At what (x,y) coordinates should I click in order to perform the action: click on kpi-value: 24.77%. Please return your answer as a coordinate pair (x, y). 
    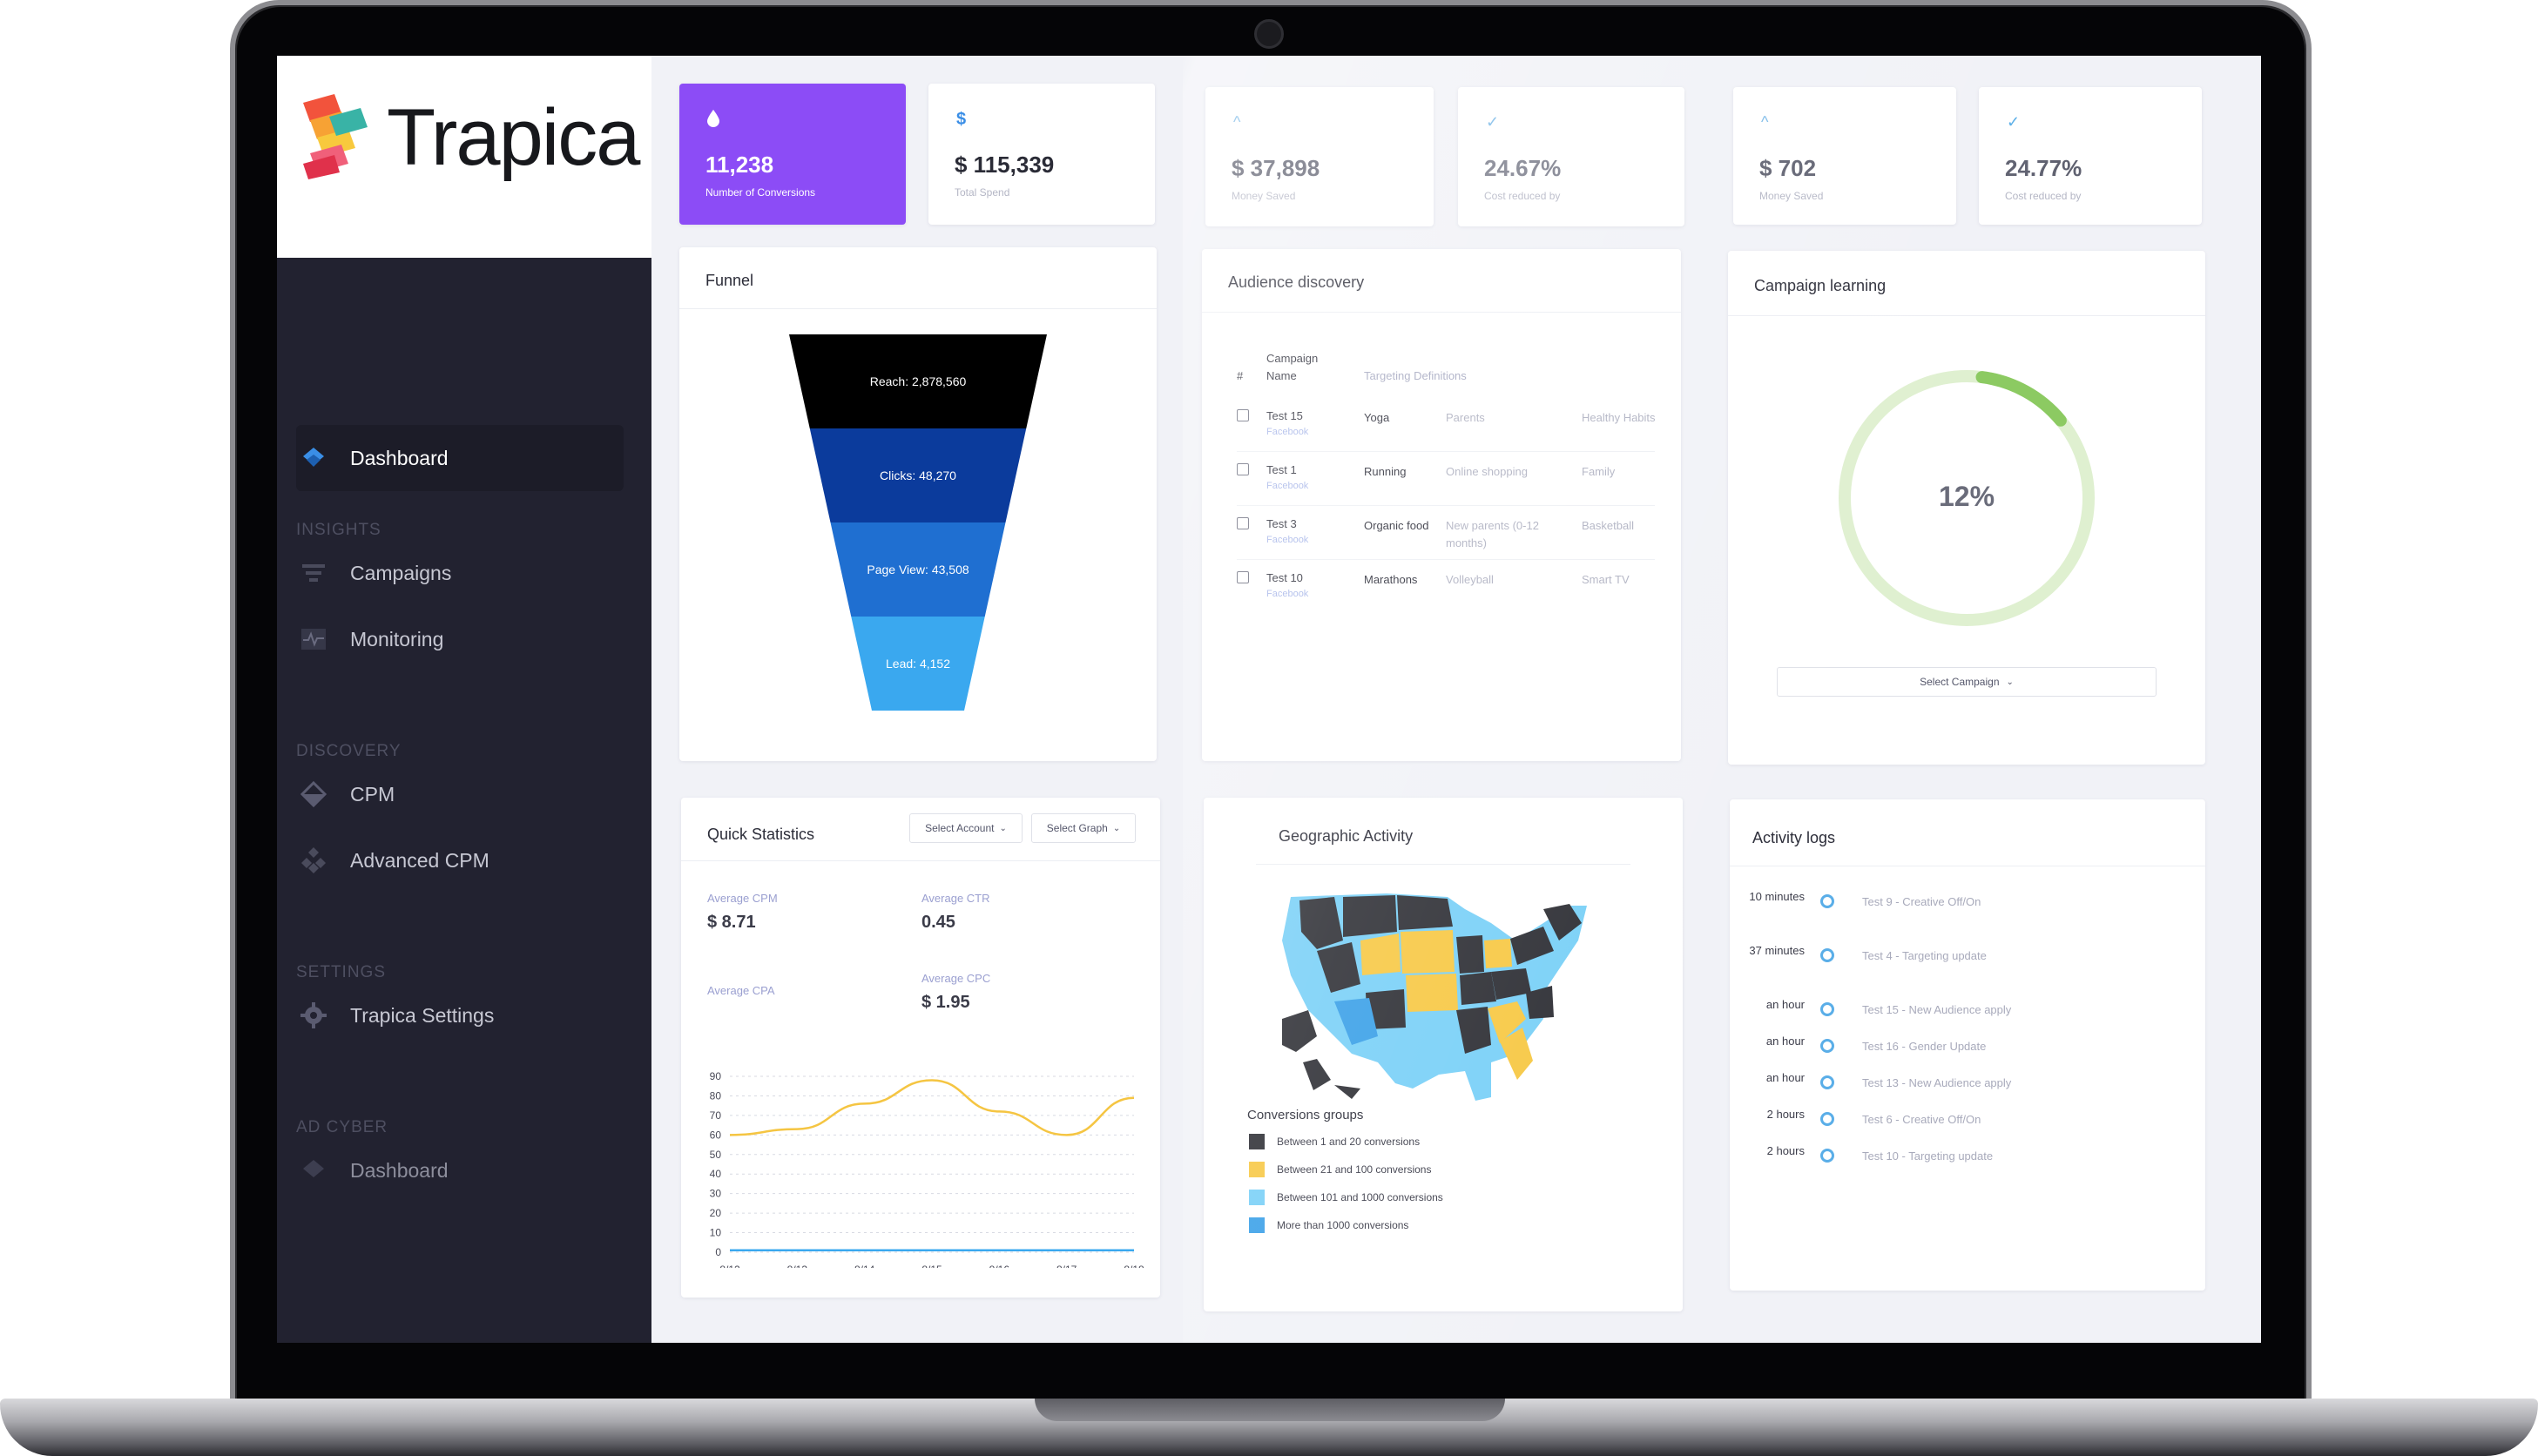
    Looking at the image, I should click on (2044, 168).